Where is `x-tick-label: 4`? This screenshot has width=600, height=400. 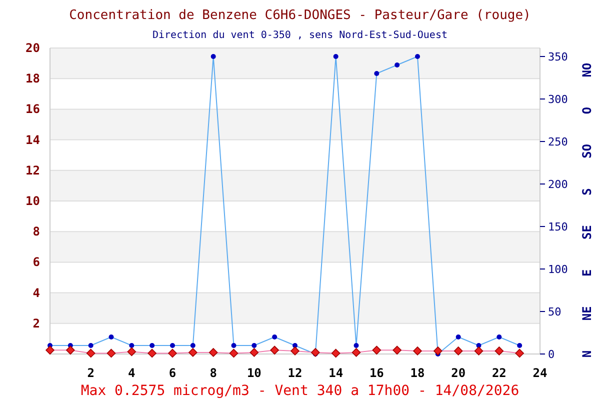
x-tick-label: 4 is located at coordinates (132, 373).